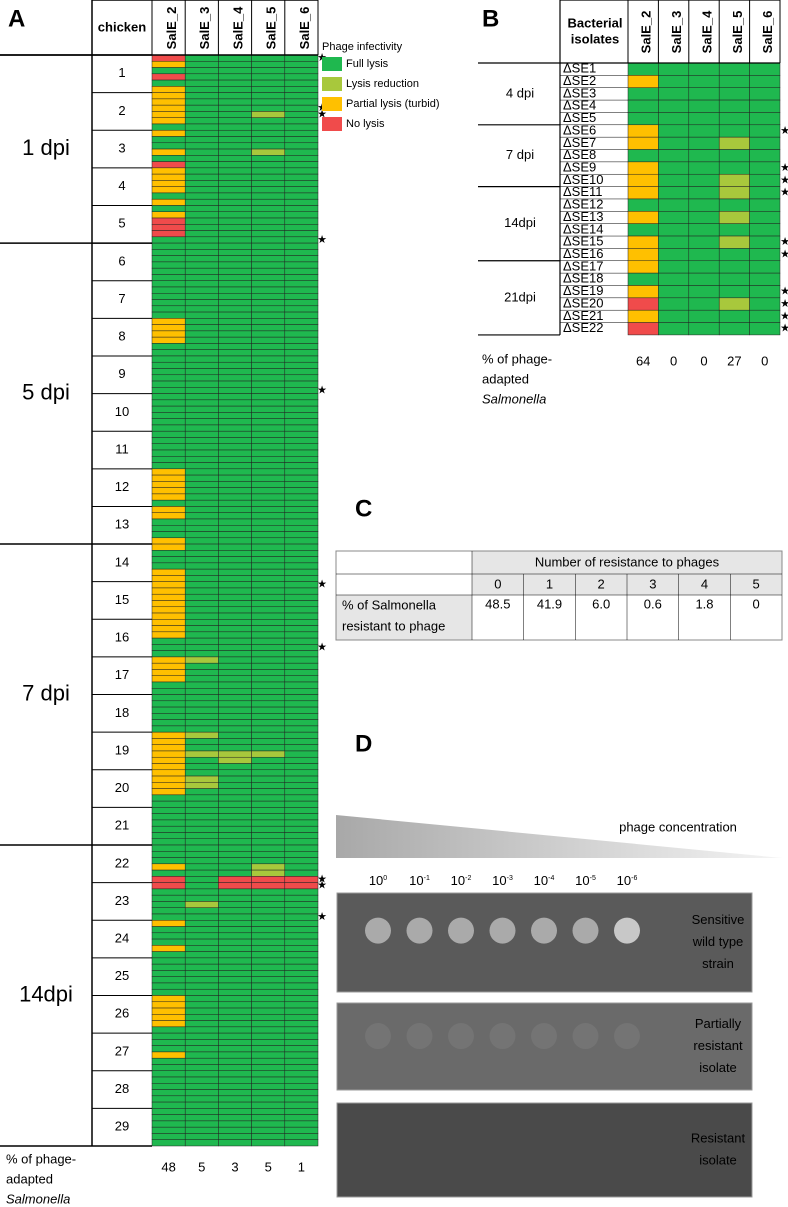 This screenshot has width=788, height=1207. I want to click on dilution-exponent: -5, so click(593, 878).